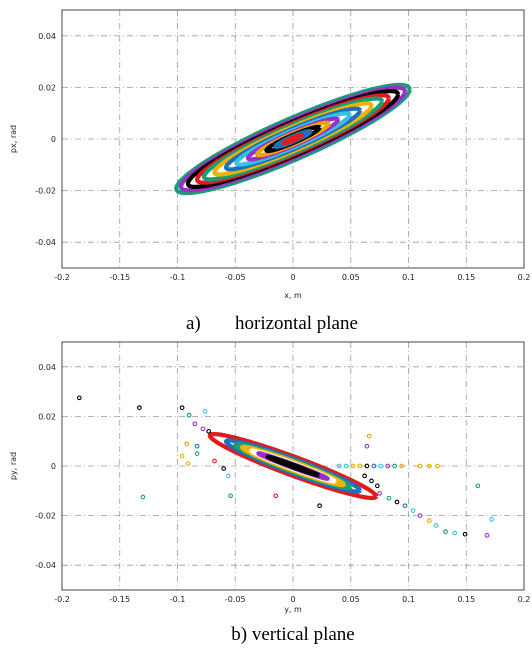 The width and height of the screenshot is (532, 653). Describe the element at coordinates (193, 323) in the screenshot. I see `caption-letter: a)` at that location.